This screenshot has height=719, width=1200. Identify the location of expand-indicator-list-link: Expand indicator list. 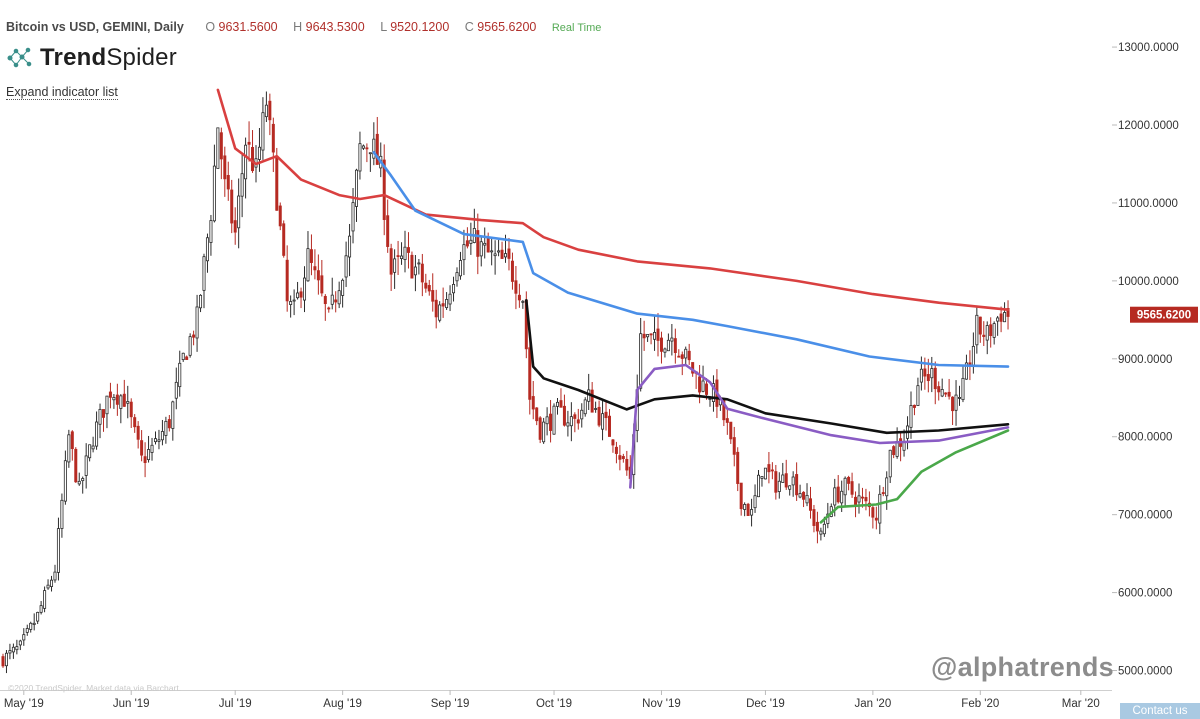
(62, 92).